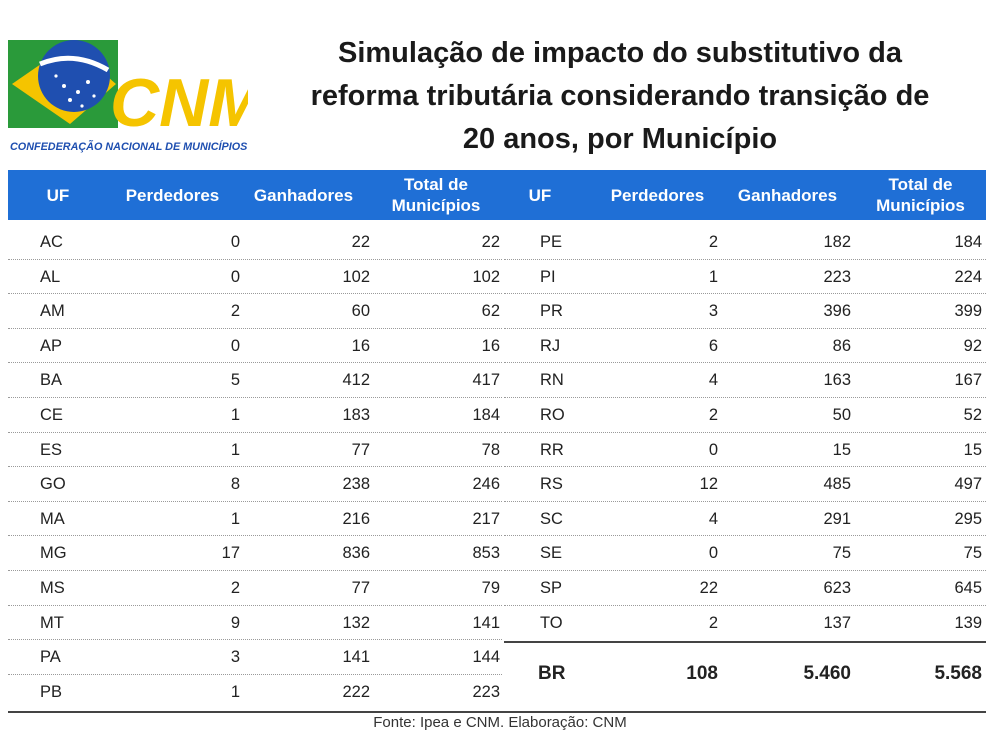  Describe the element at coordinates (490, 449) in the screenshot. I see `table-cell-total: 78` at that location.